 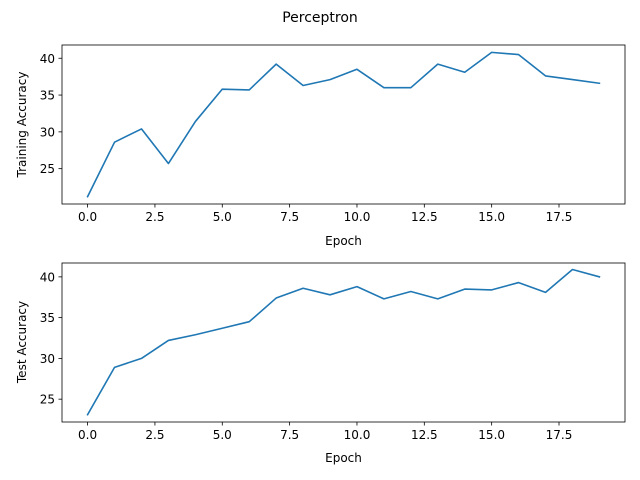 I want to click on training-x-tick-label: 15.0, so click(x=491, y=217).